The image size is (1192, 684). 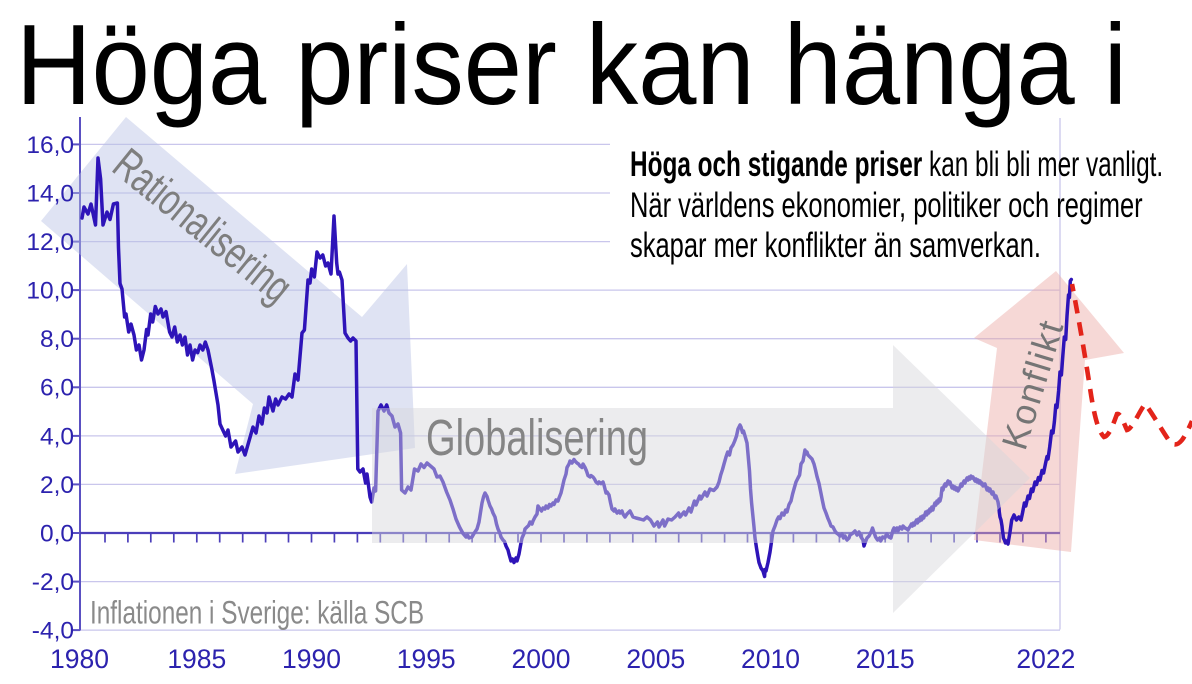 I want to click on svg-text: 1995, so click(x=426, y=659).